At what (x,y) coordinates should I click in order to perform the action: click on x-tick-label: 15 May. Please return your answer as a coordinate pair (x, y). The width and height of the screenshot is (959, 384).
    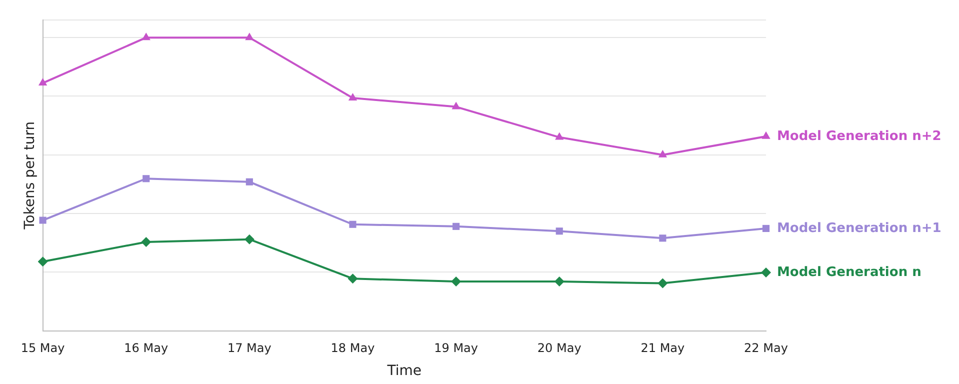
    Looking at the image, I should click on (42, 348).